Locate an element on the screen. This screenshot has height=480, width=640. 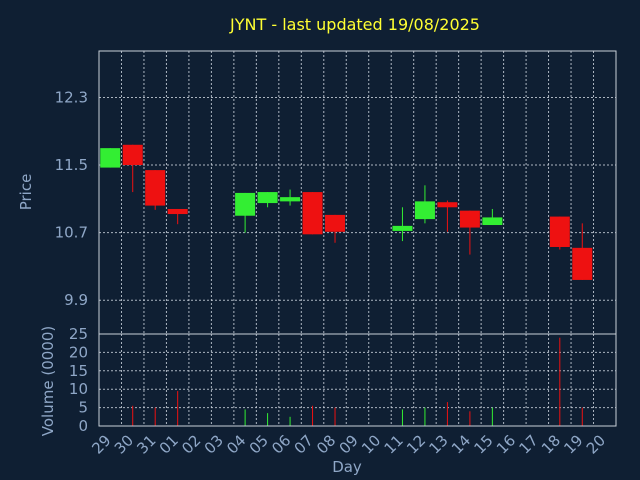
volume-tick-label: 0 is located at coordinates (83, 426).